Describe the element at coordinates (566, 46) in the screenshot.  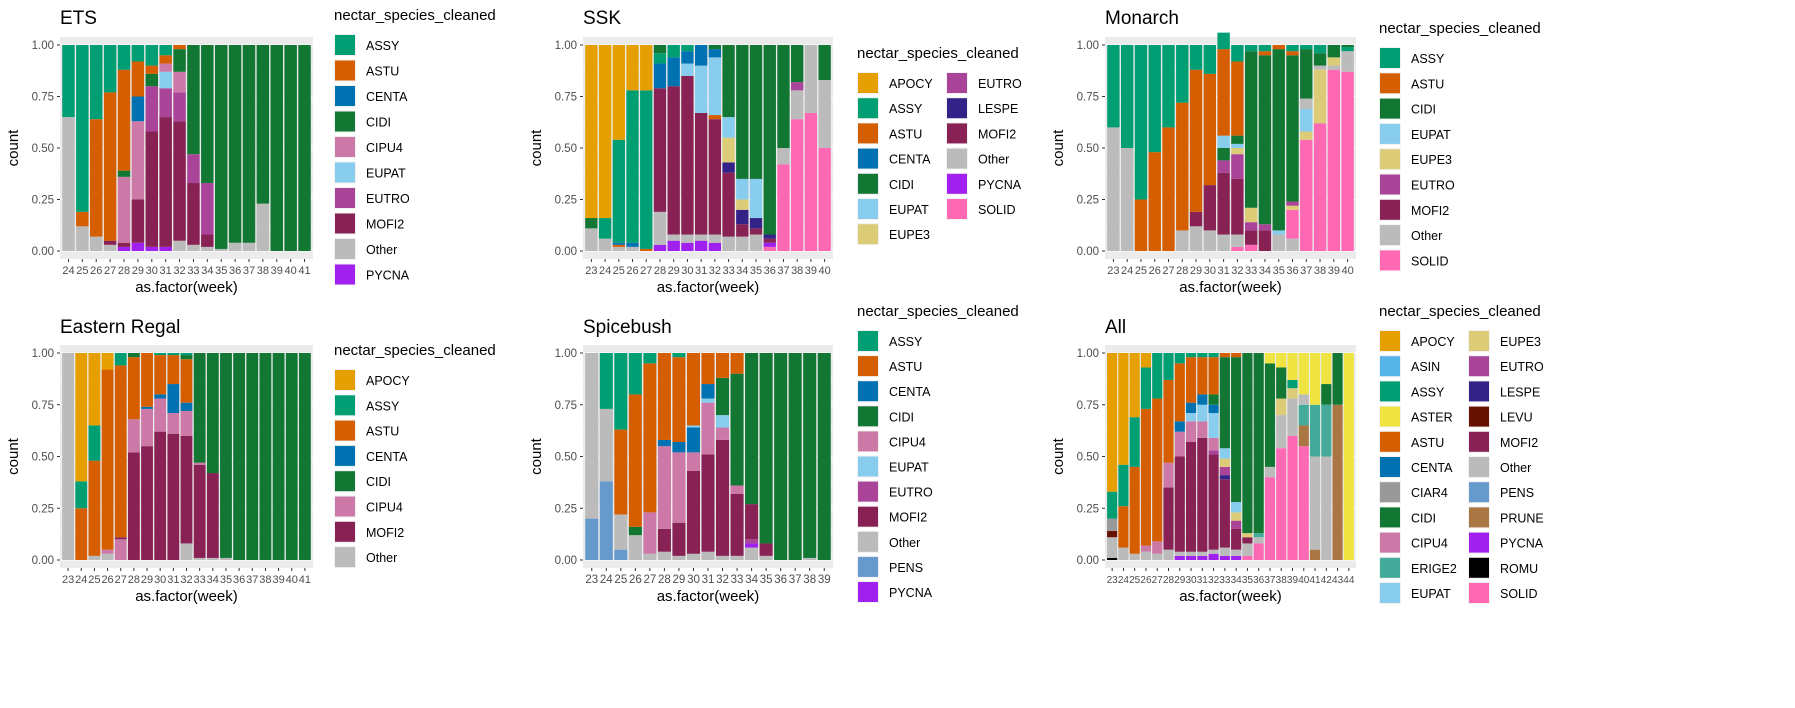
I see `y-tick-label: 1.00` at that location.